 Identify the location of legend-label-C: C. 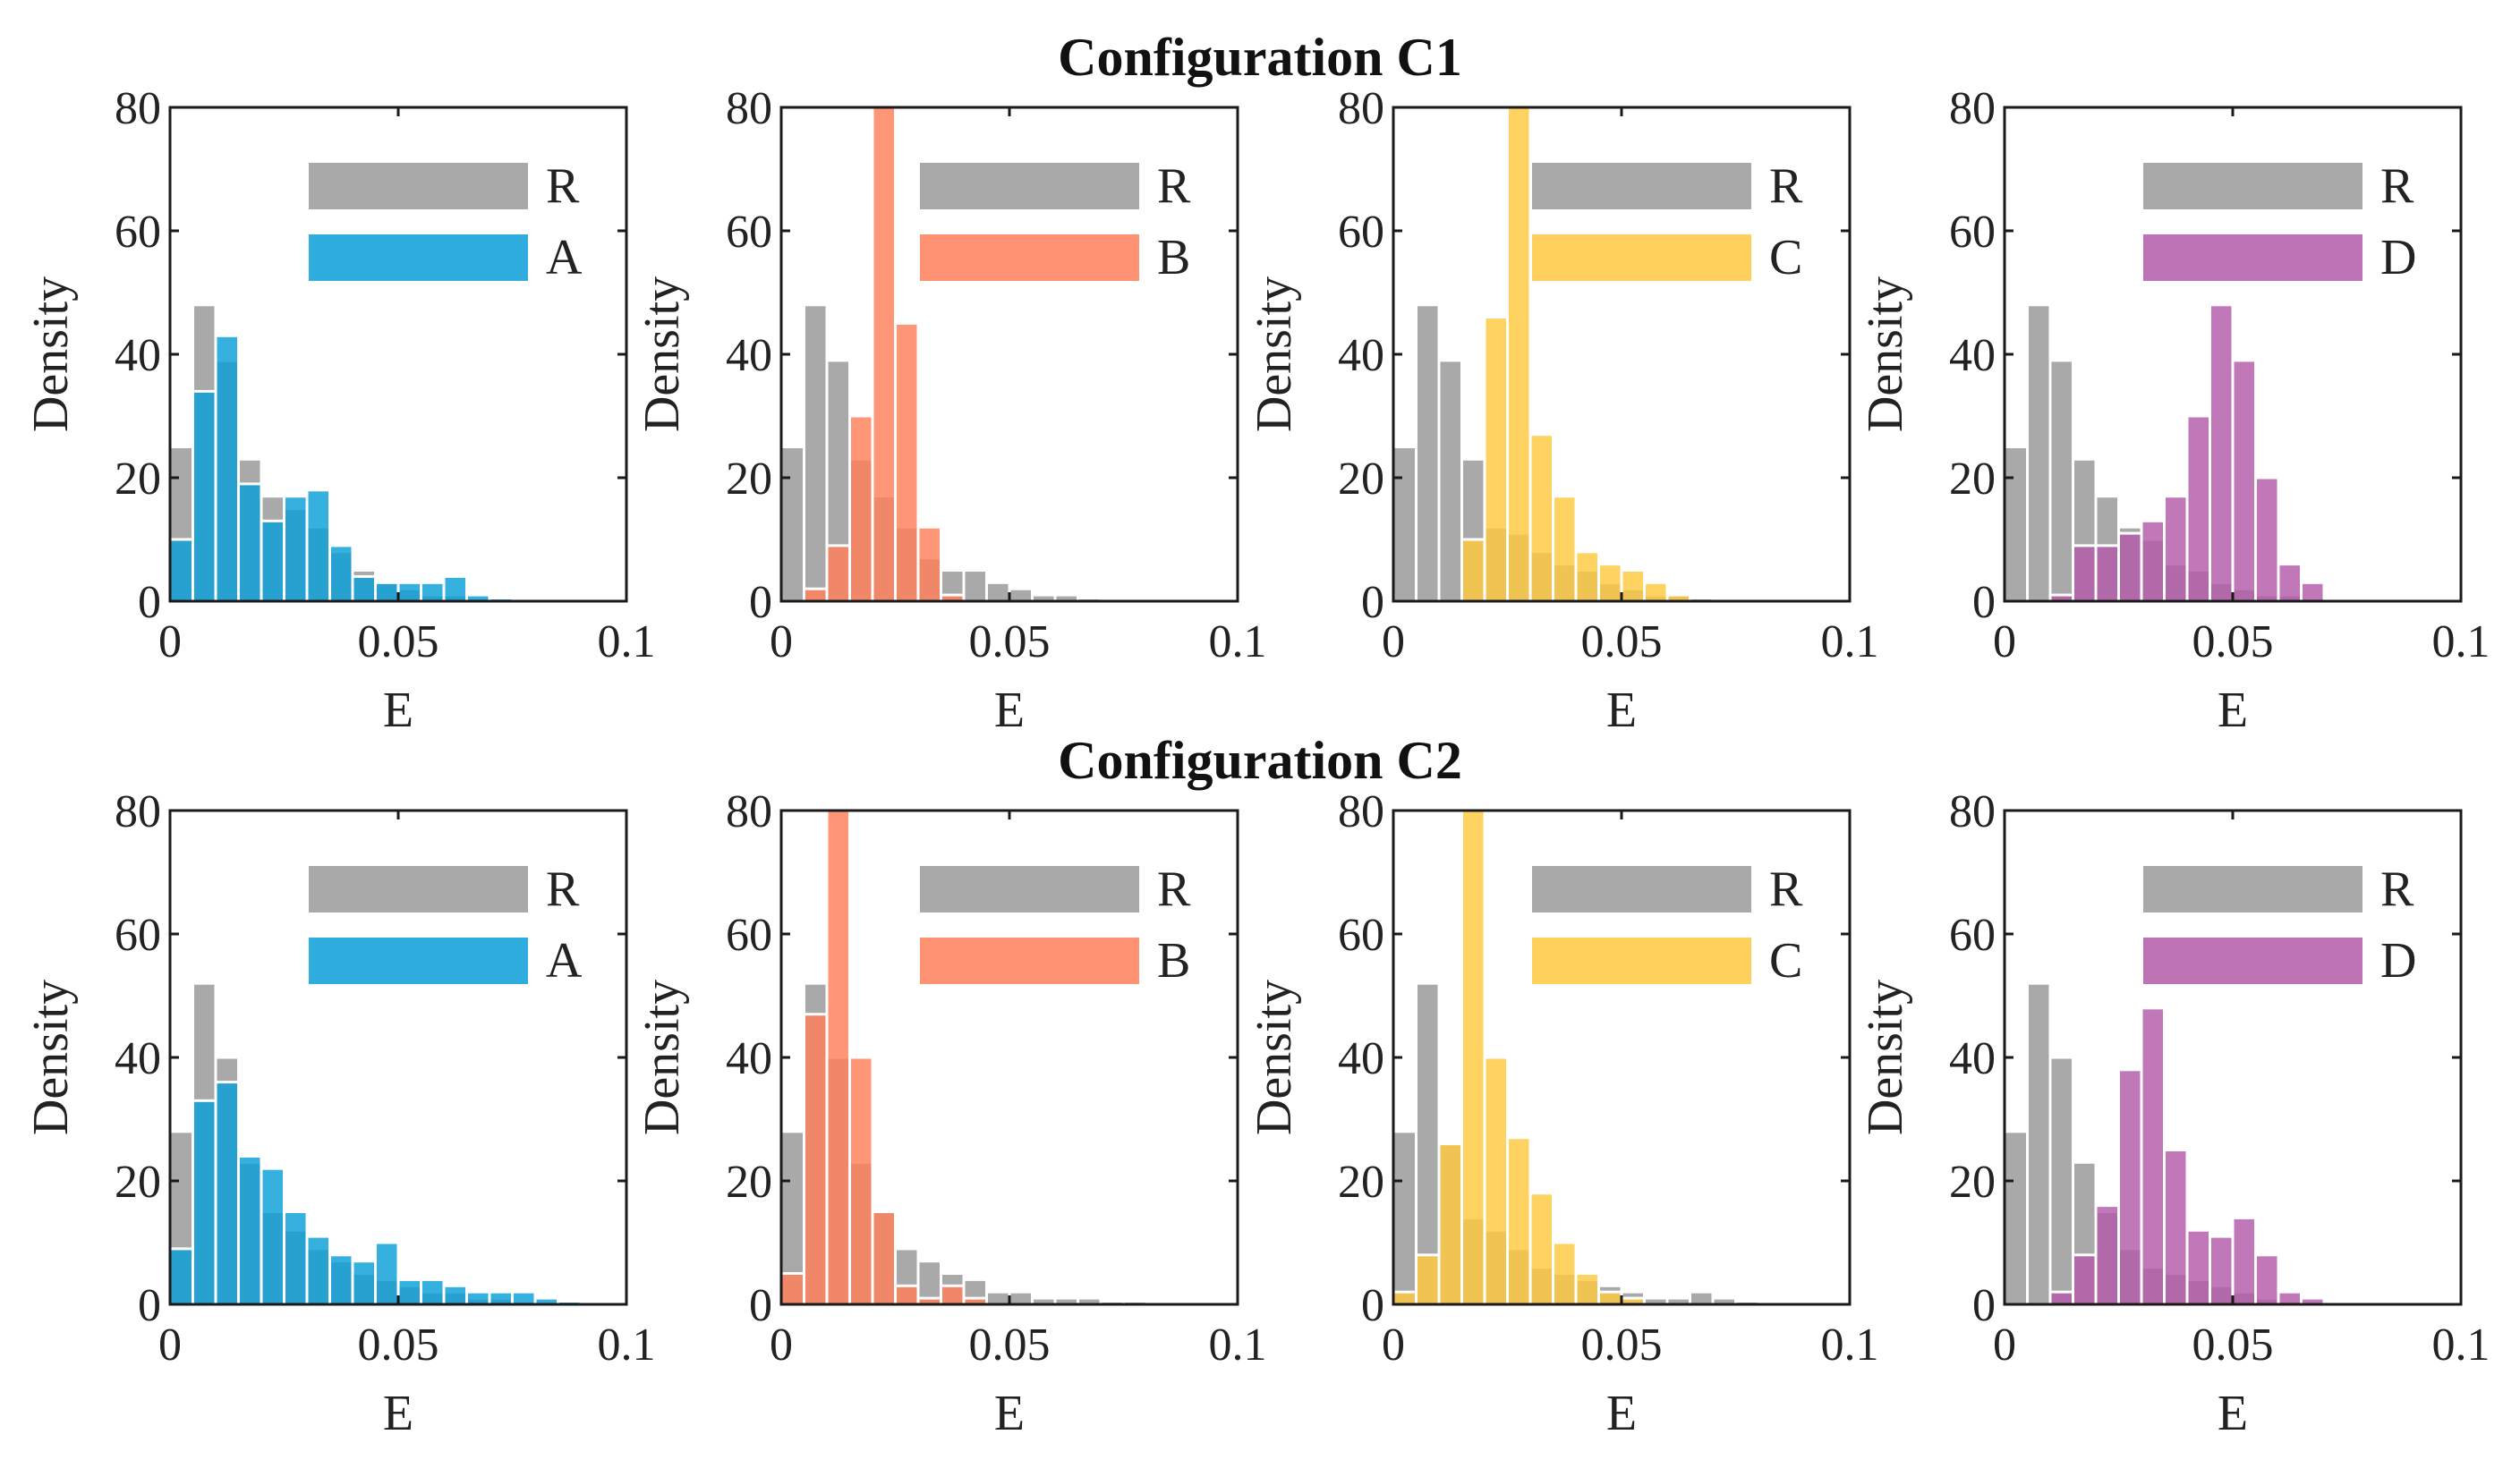
(1786, 961).